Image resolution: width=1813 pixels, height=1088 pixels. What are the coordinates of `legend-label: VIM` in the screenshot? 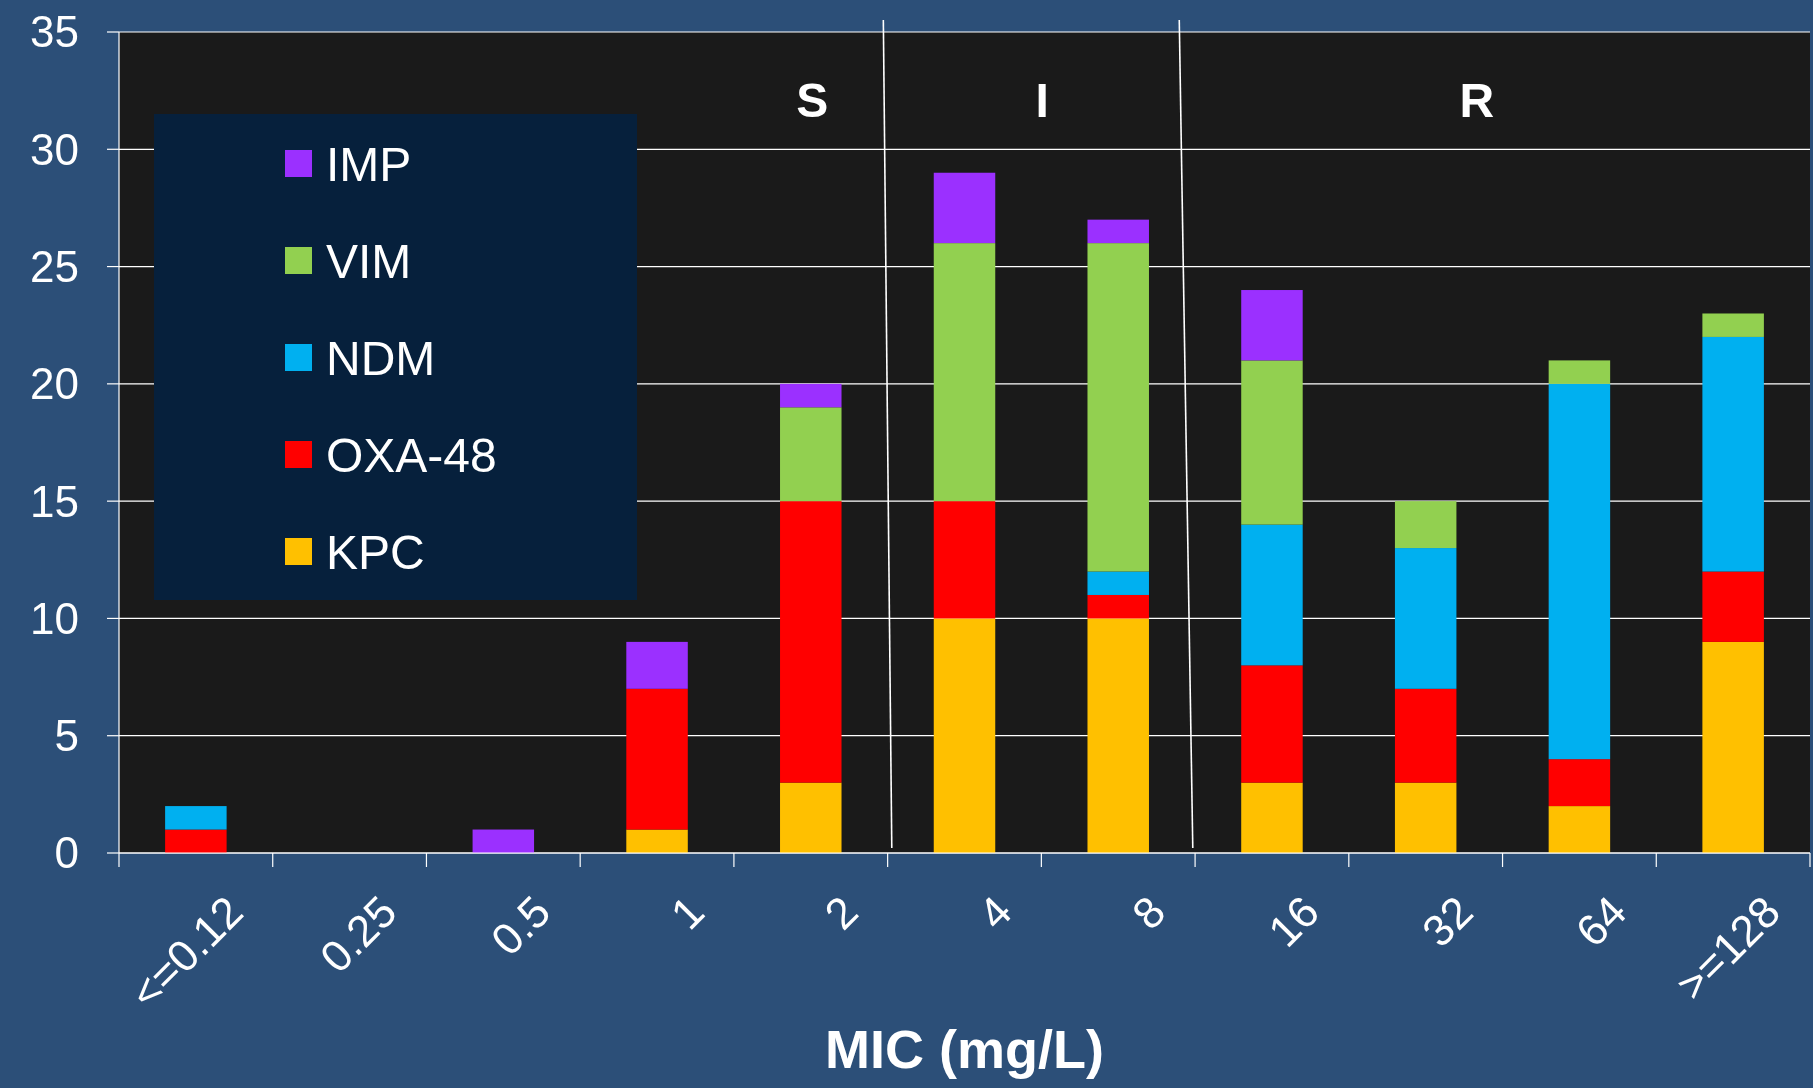 It's located at (369, 261).